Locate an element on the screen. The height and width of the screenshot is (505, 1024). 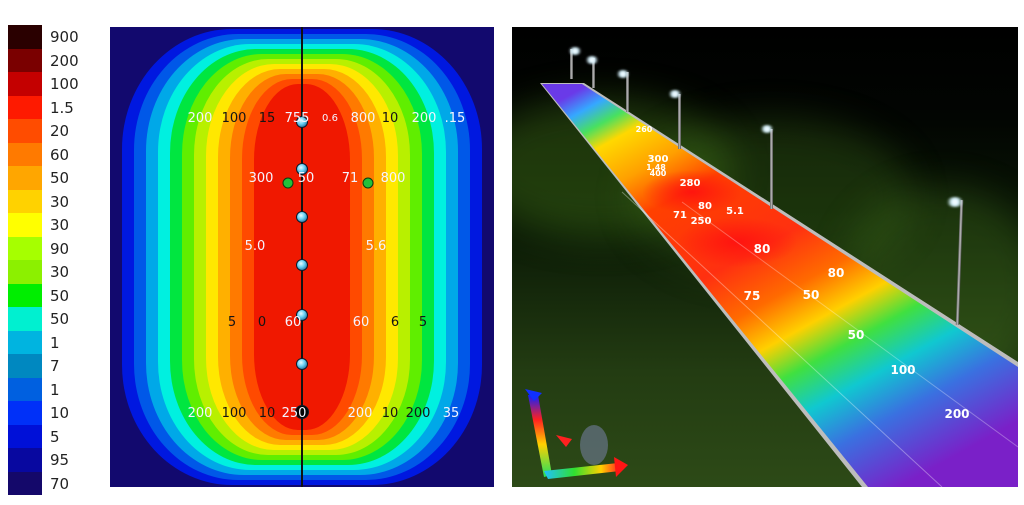
iso-label: .15 is located at coordinates (455, 118).